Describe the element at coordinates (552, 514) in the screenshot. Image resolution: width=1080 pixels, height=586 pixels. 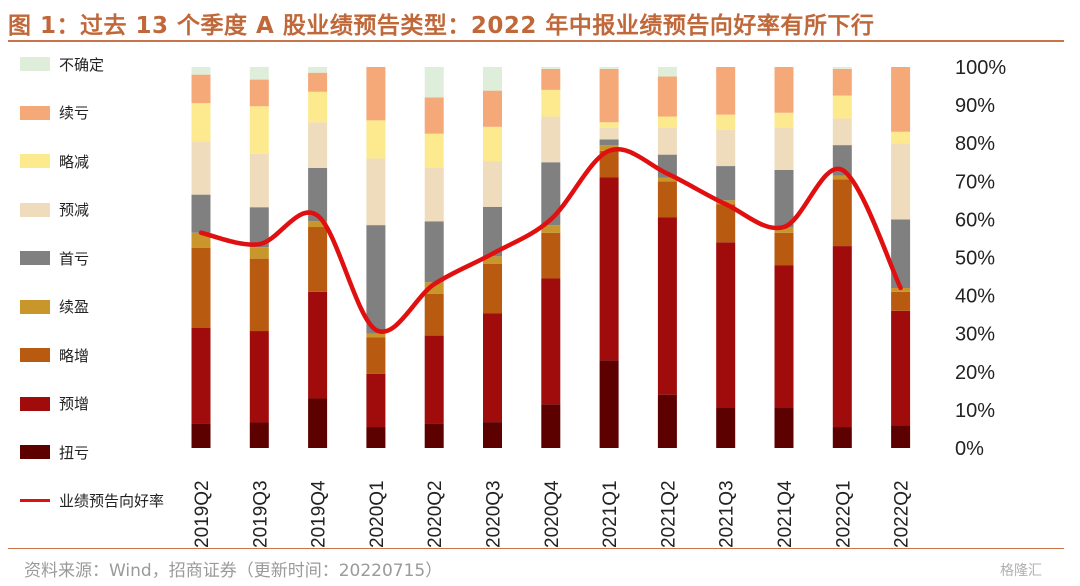
I see `x-tick-label: 2020Q4` at that location.